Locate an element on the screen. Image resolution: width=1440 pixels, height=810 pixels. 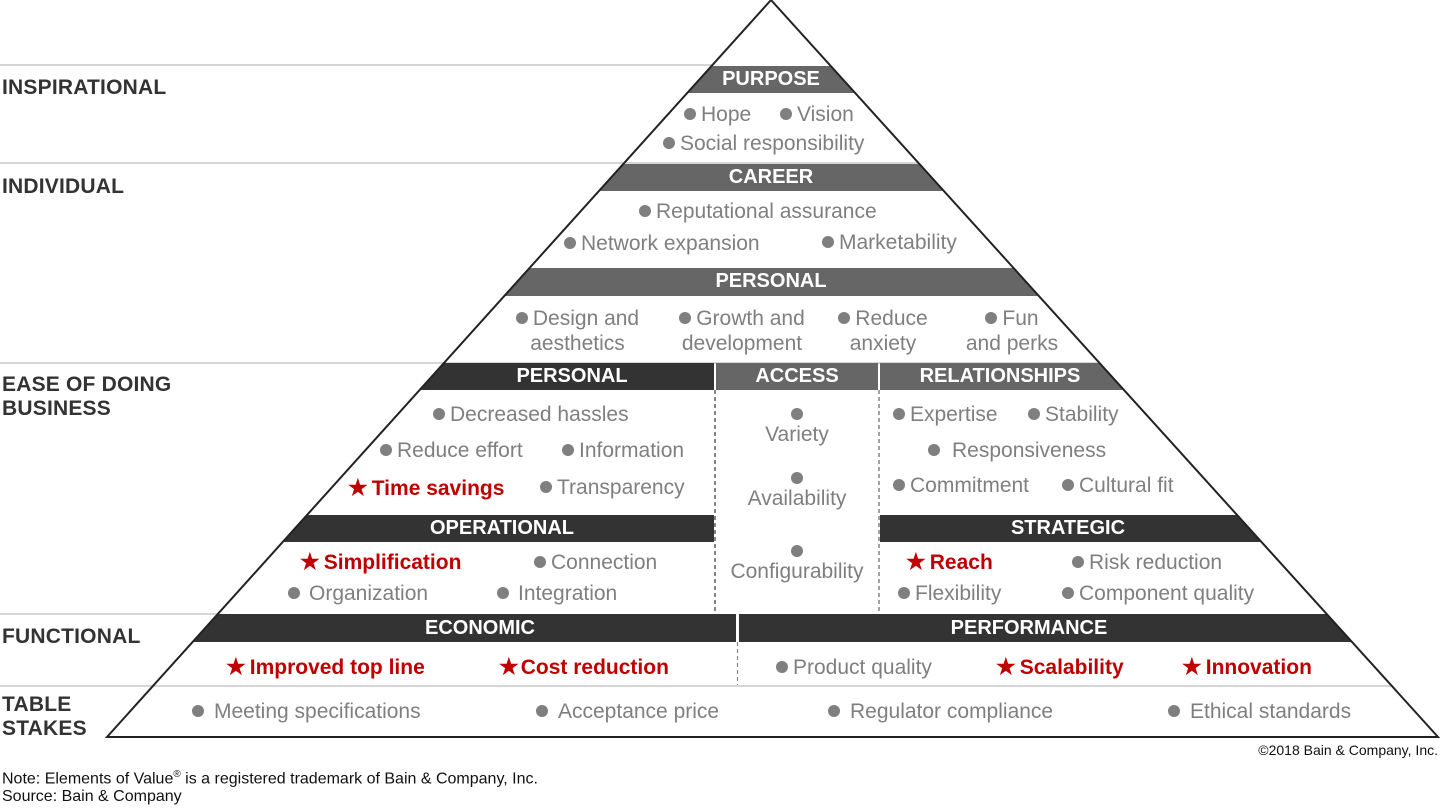
performance-header: PERFORMANCE is located at coordinates (1029, 628).